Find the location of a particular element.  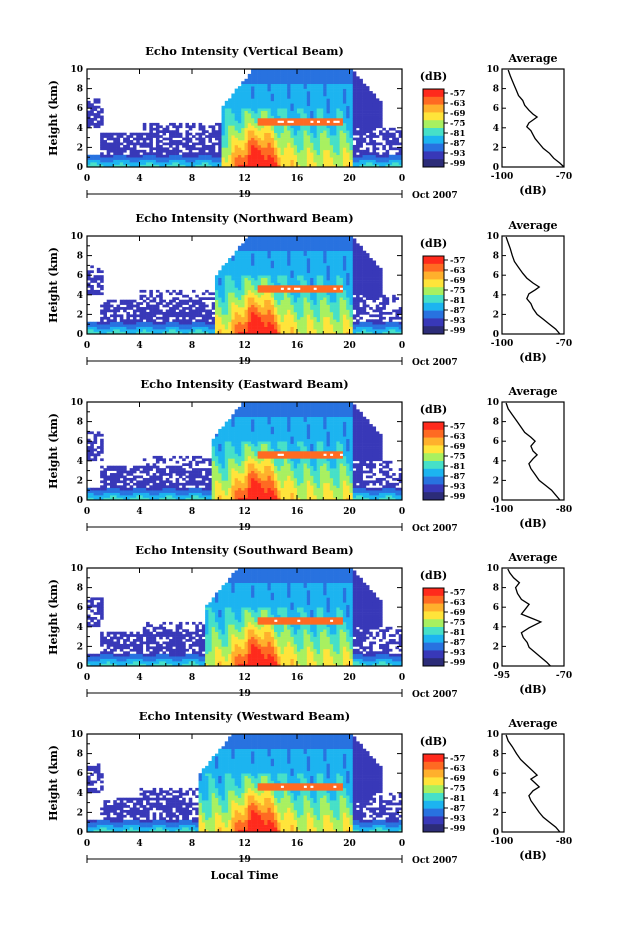

x-tick-label: 0 is located at coordinates (402, 179).